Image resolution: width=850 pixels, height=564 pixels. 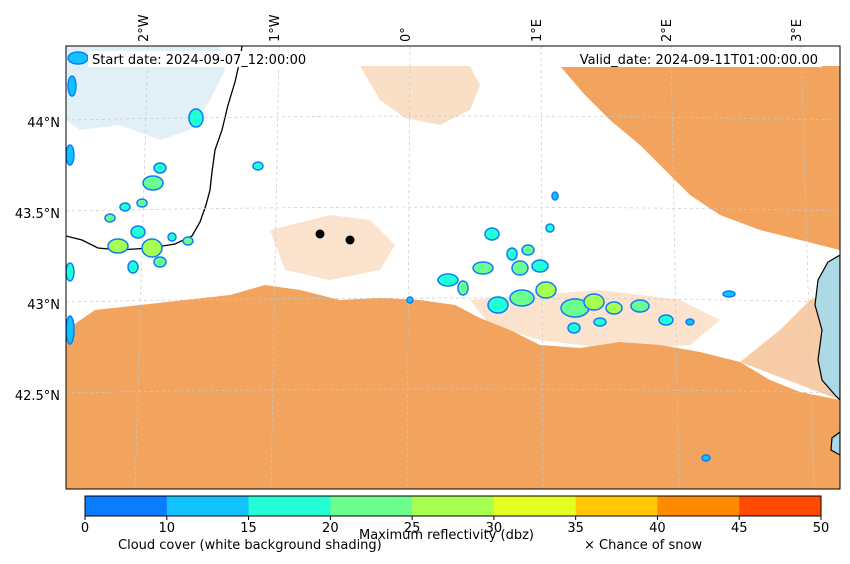 What do you see at coordinates (37, 260) in the screenshot?
I see `latitude-labels: 44°N 43.5°N 43°N 42.5°N` at bounding box center [37, 260].